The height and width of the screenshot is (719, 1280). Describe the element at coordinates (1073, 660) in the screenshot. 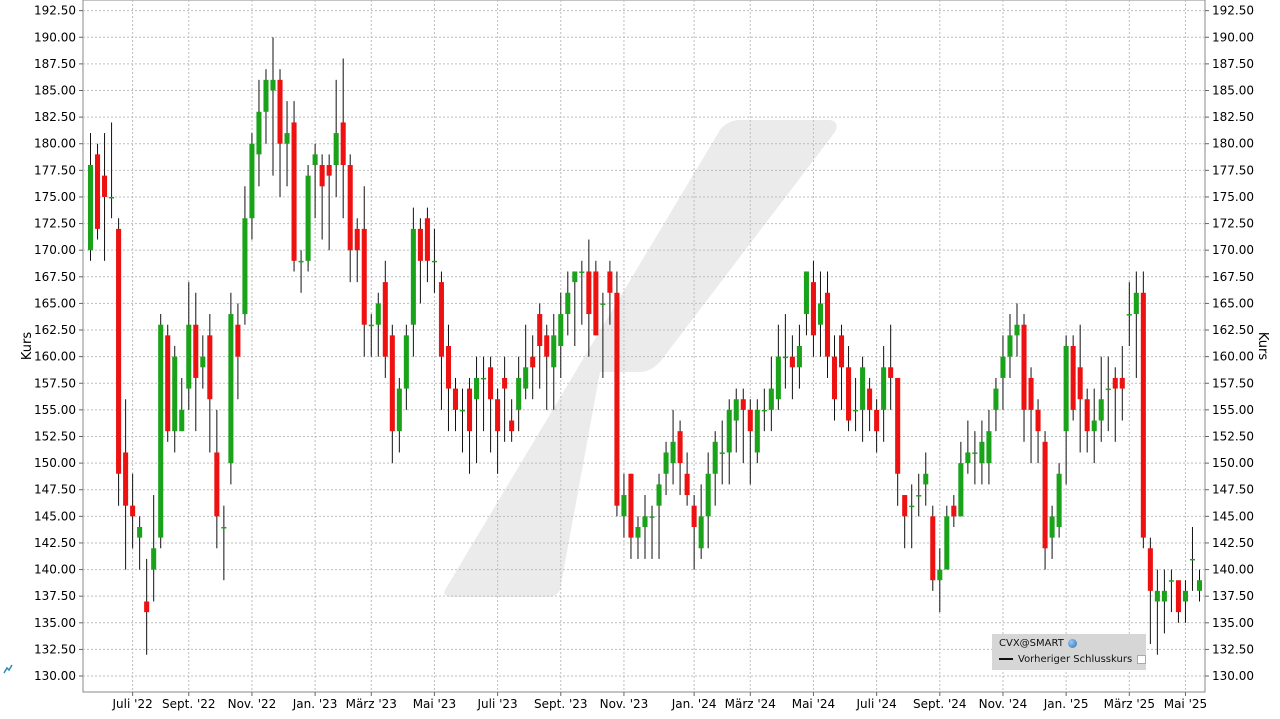

I see `legend-previous-close-row: Vorheriger Schlusskurs` at that location.